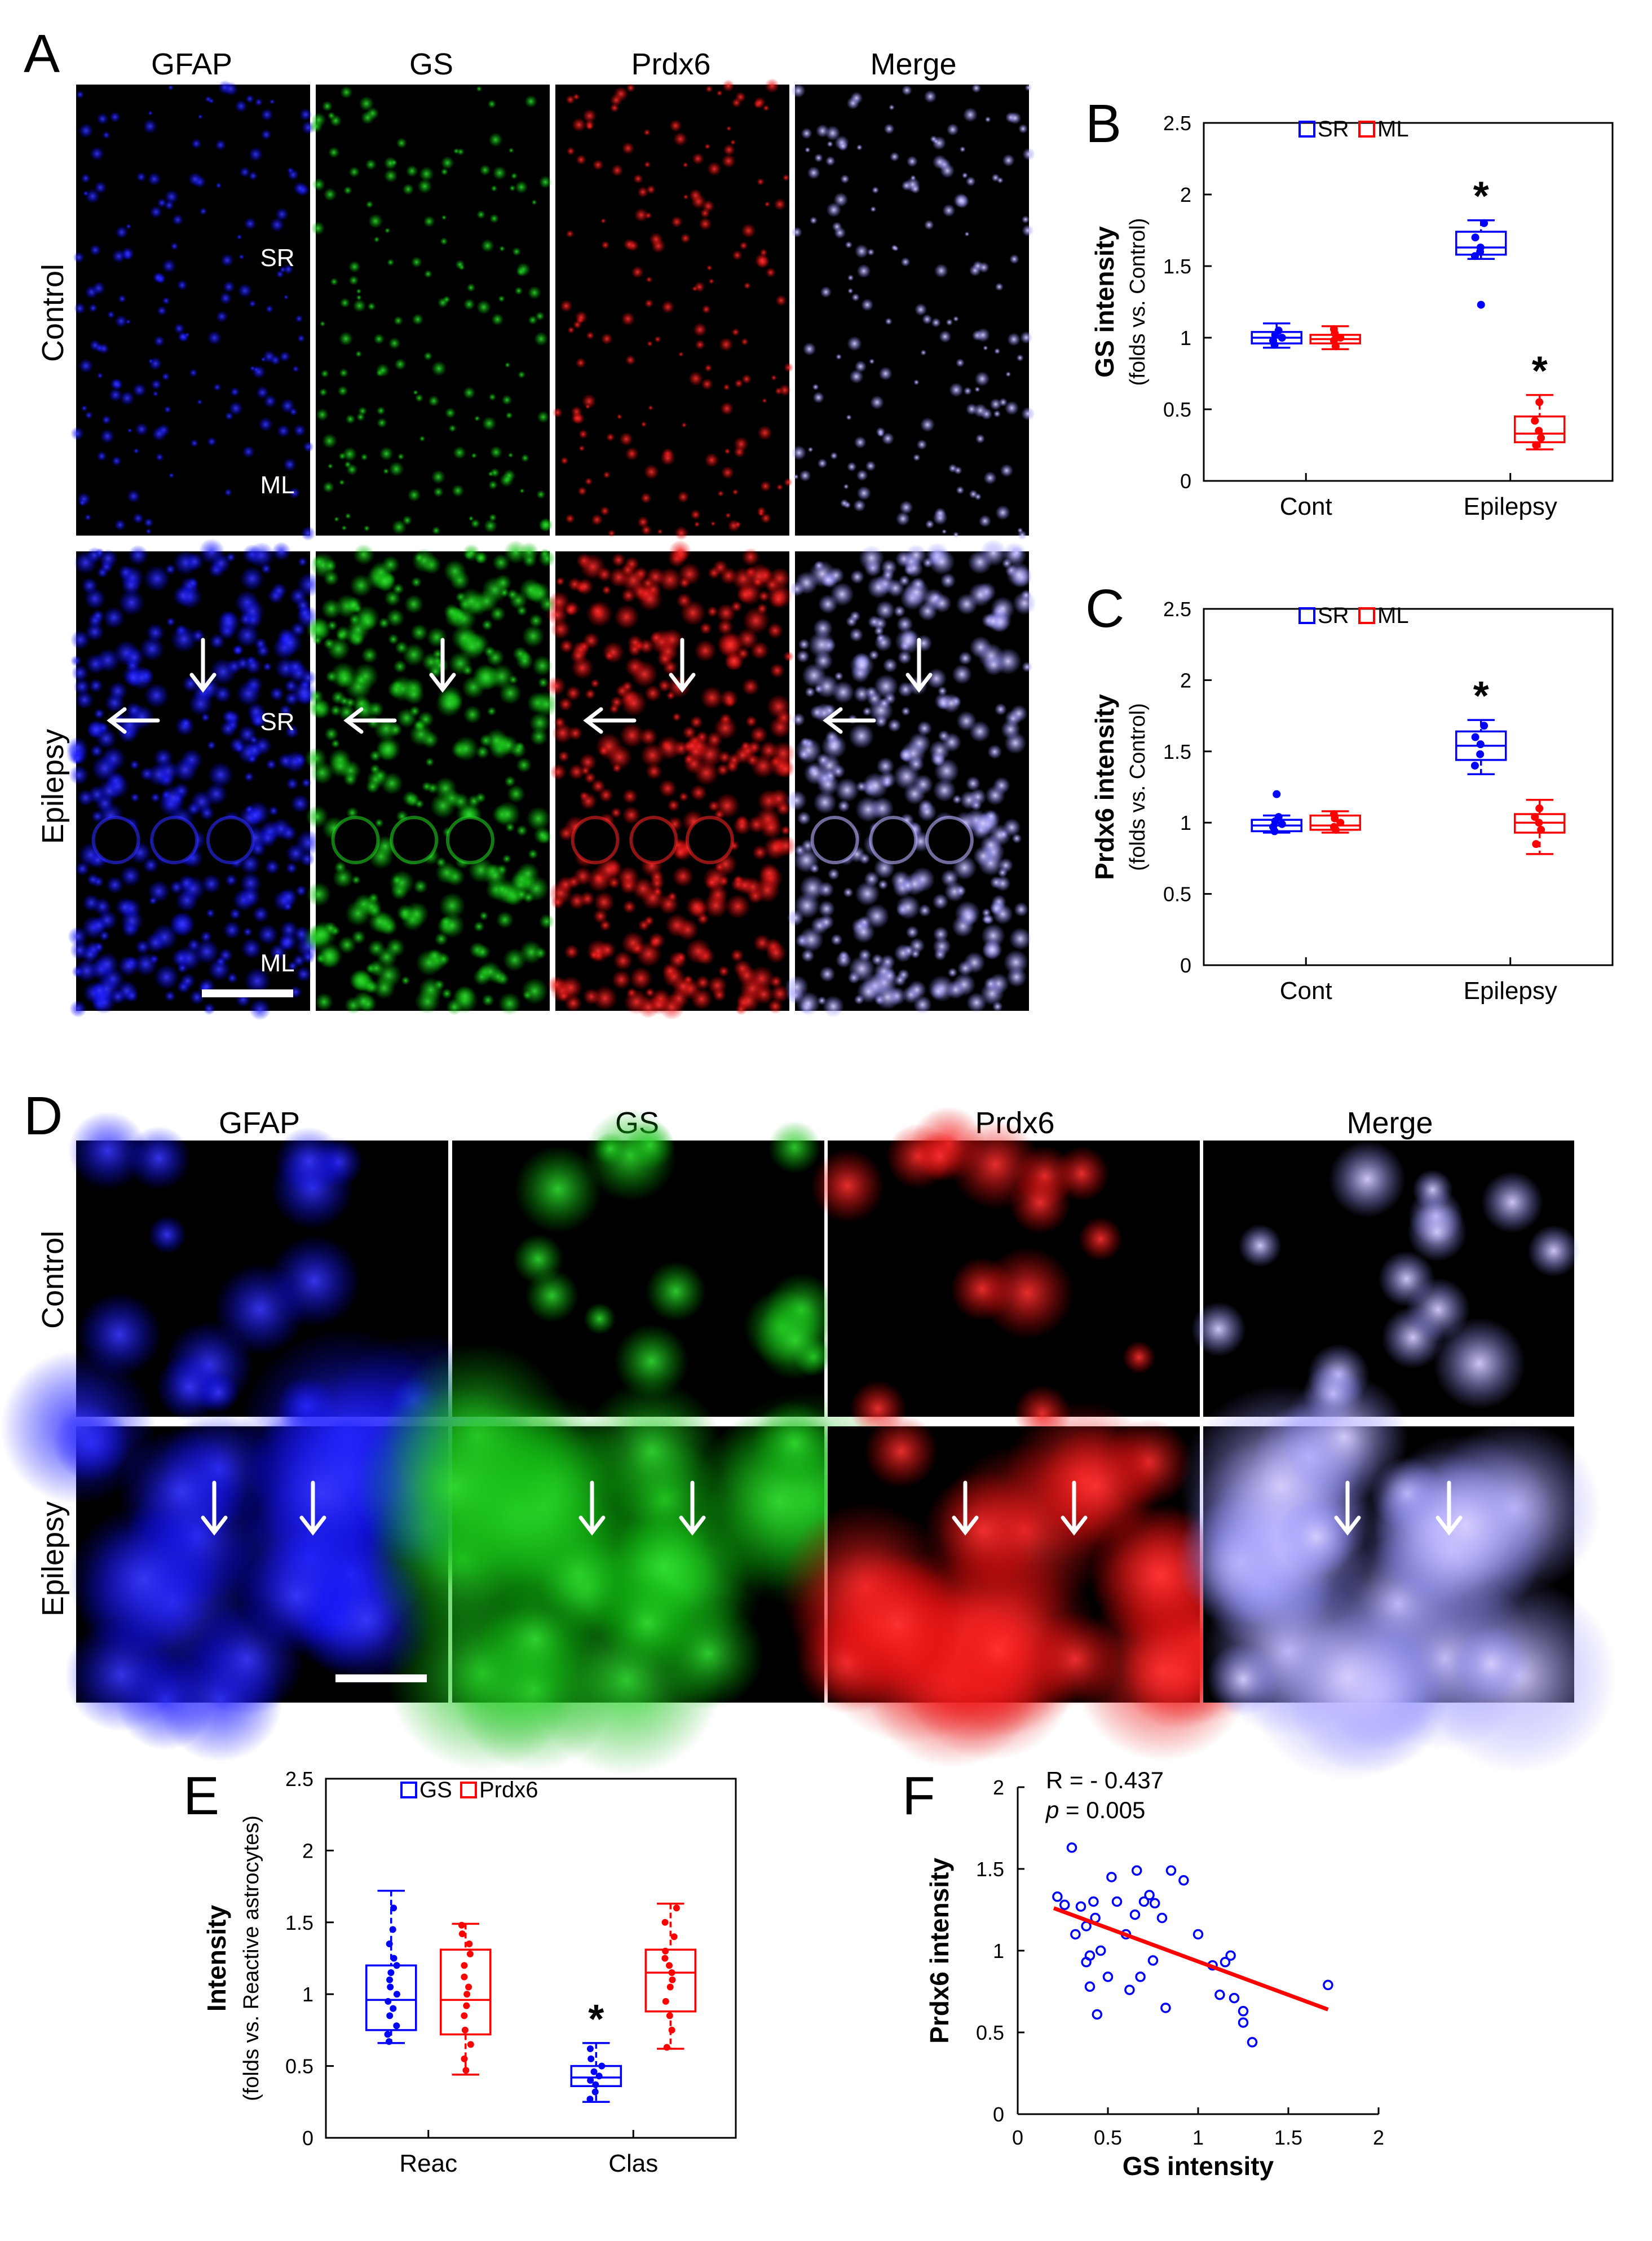  What do you see at coordinates (1177, 267) in the screenshot?
I see `y-tick-label: 1.5` at bounding box center [1177, 267].